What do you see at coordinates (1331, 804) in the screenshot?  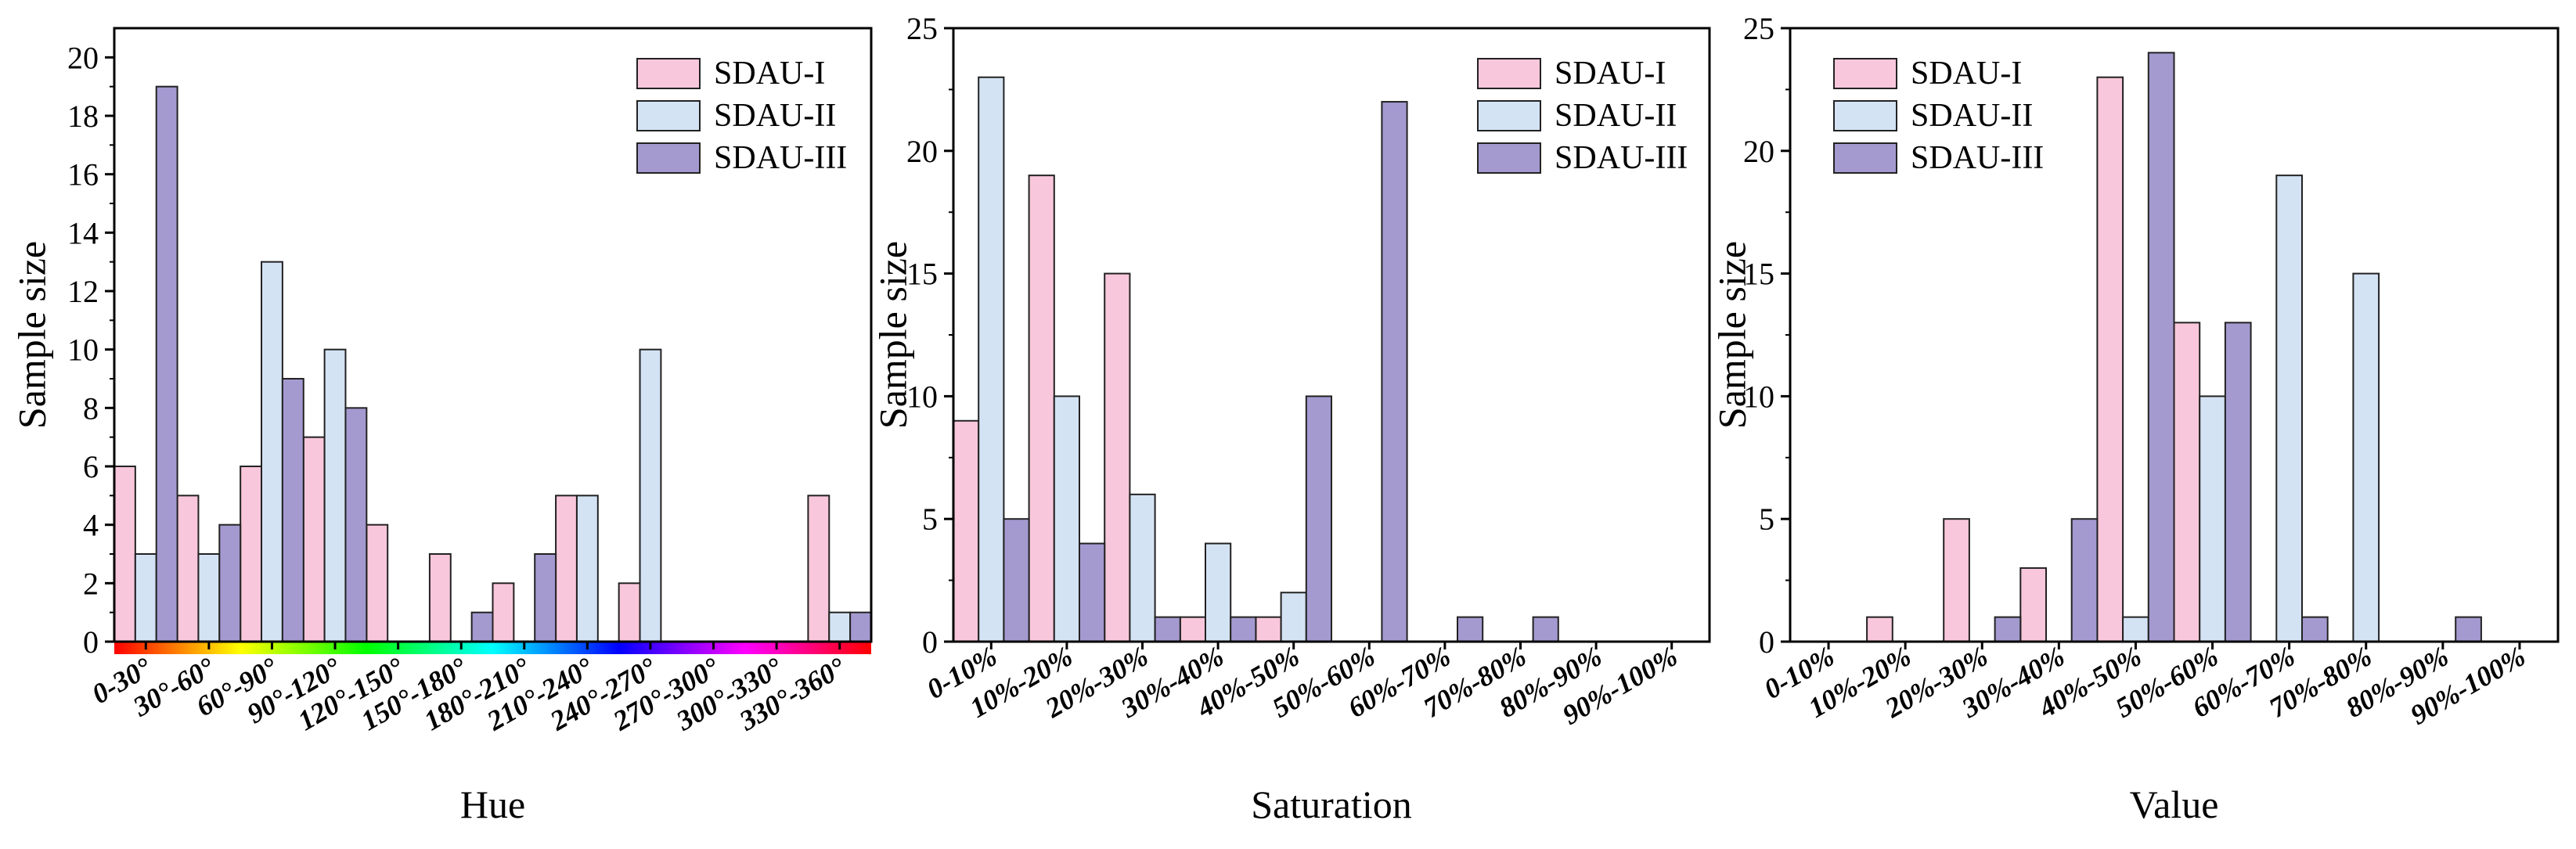 I see `x-axis-title: Saturation` at bounding box center [1331, 804].